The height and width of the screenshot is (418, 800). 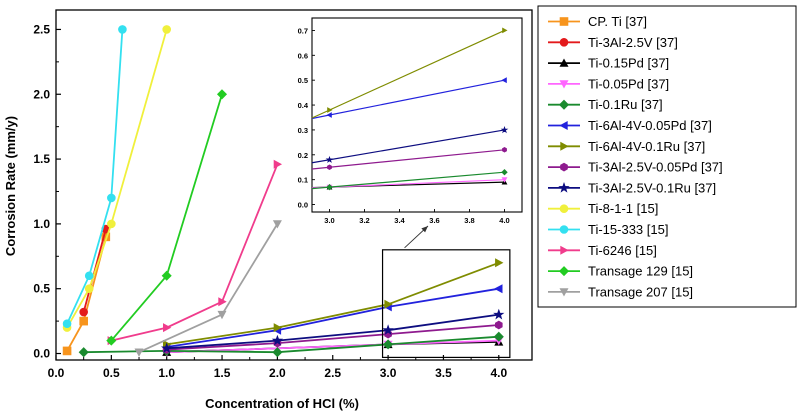 What do you see at coordinates (303, 105) in the screenshot?
I see `inset-y-tick-label: 0.4` at bounding box center [303, 105].